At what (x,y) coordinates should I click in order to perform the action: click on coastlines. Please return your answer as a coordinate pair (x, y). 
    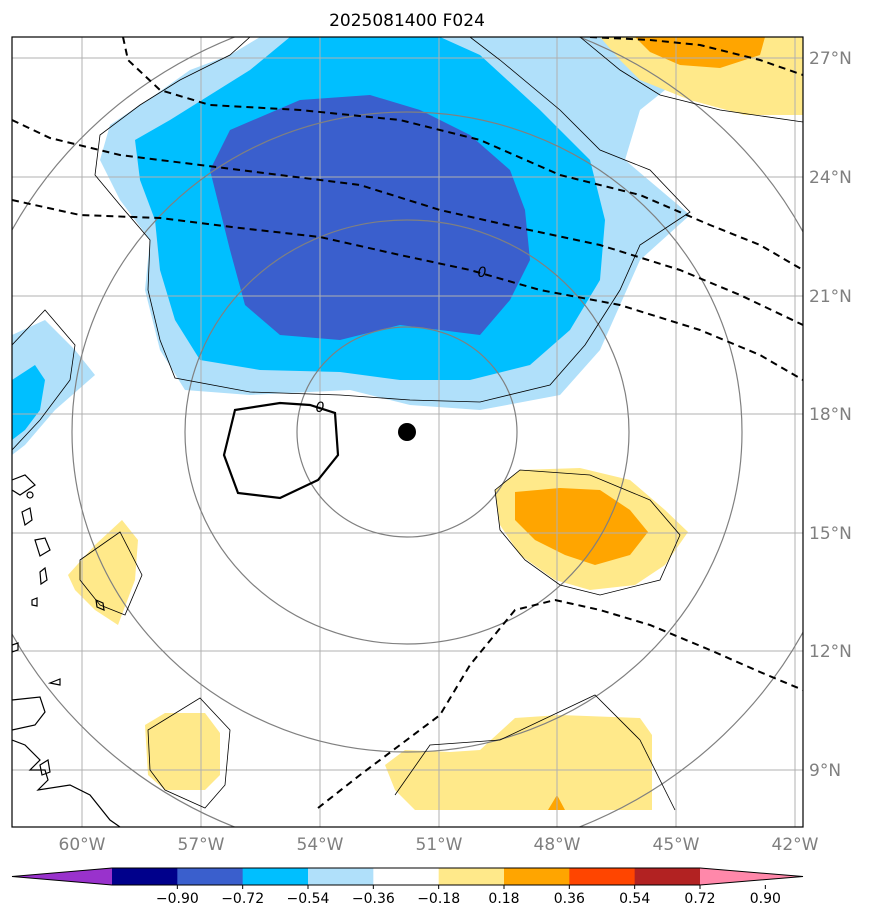
    Looking at the image, I should click on (66, 650).